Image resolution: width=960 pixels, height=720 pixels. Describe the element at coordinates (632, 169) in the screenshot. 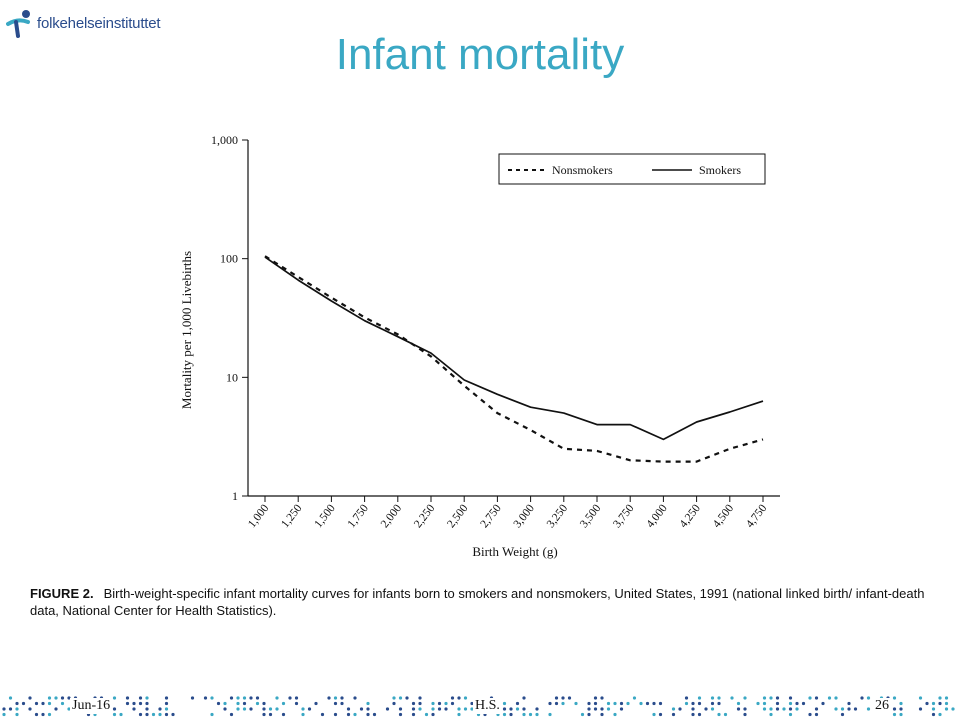

I see `chart-legend: Nonsmokers Smokers` at that location.